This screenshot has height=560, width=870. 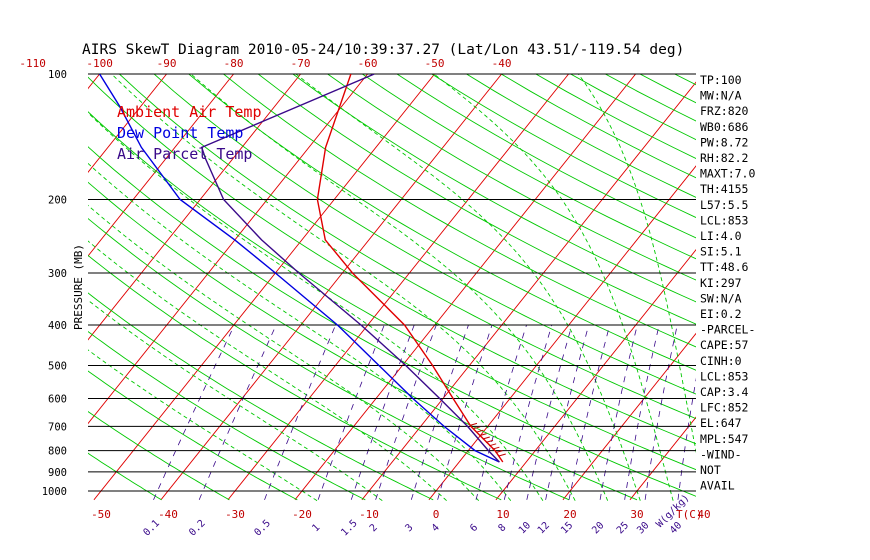 I want to click on mixing-ratio-tick-label: 0.1, so click(x=151, y=528).